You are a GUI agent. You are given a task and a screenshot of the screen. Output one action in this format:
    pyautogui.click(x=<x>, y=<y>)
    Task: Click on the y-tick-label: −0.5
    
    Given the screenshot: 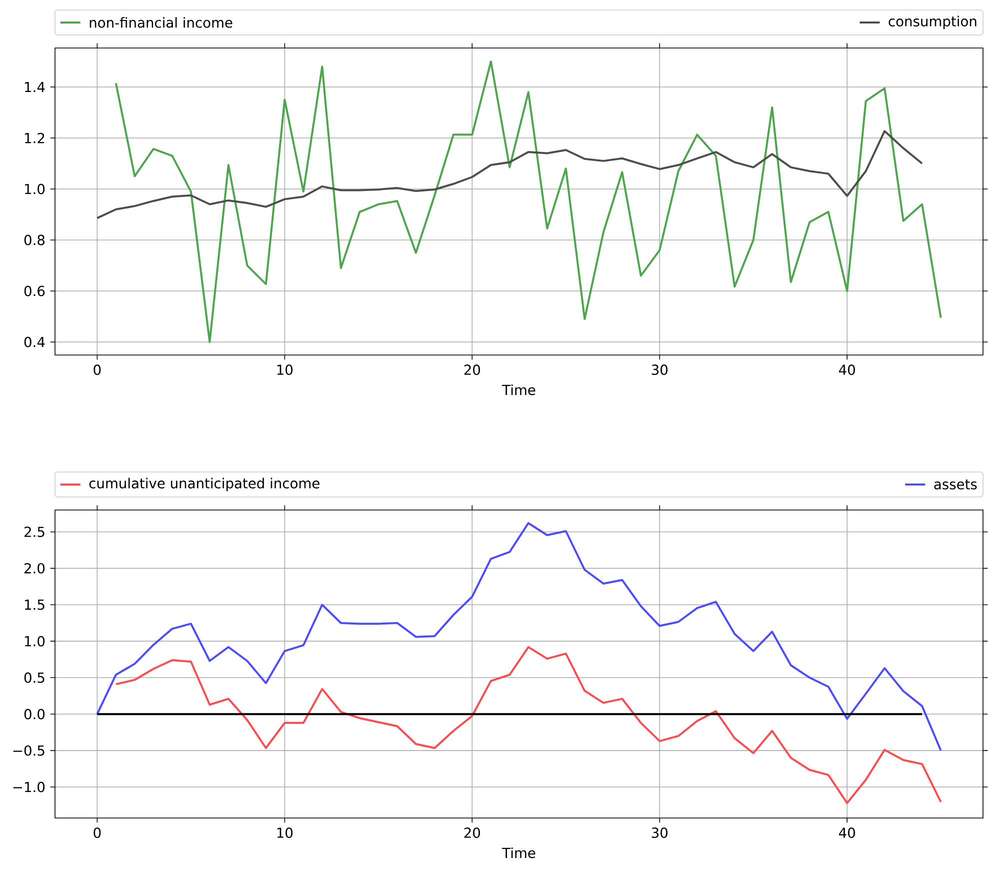 What is the action you would take?
    pyautogui.click(x=28, y=750)
    